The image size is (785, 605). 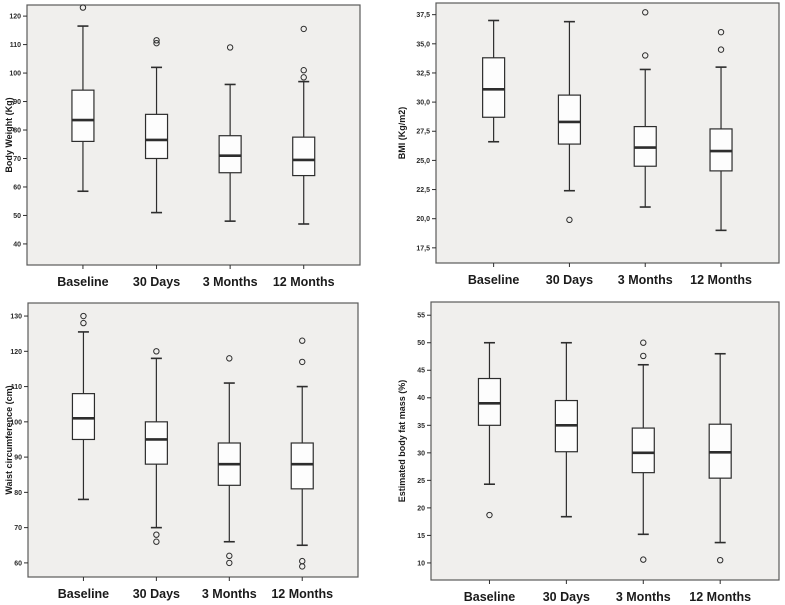 What do you see at coordinates (423, 219) in the screenshot?
I see `y-tick-label: 20,0` at bounding box center [423, 219].